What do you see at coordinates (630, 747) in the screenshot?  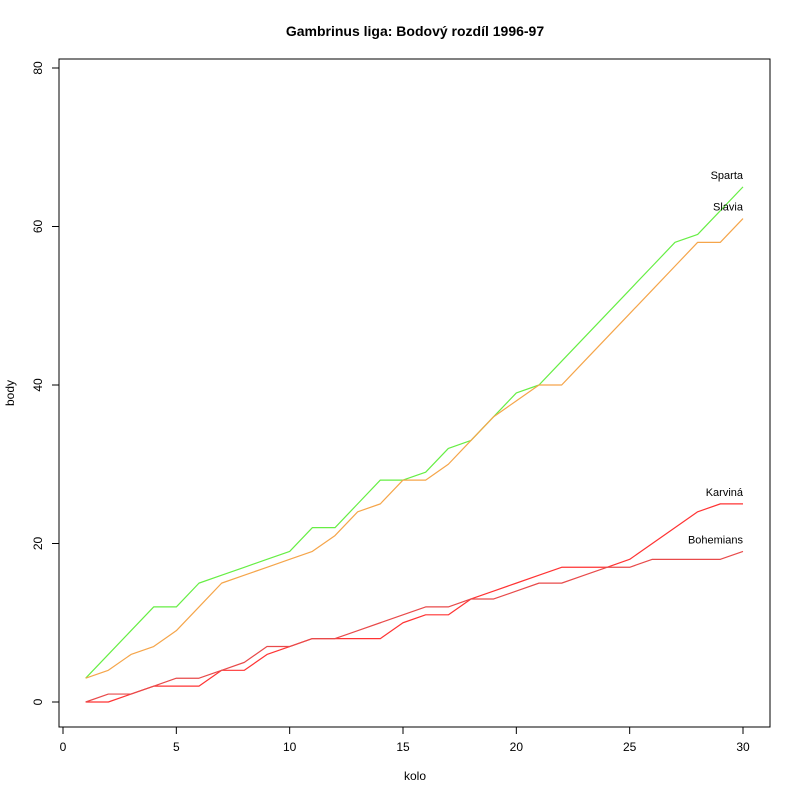 I see `x-tick-label: 25` at bounding box center [630, 747].